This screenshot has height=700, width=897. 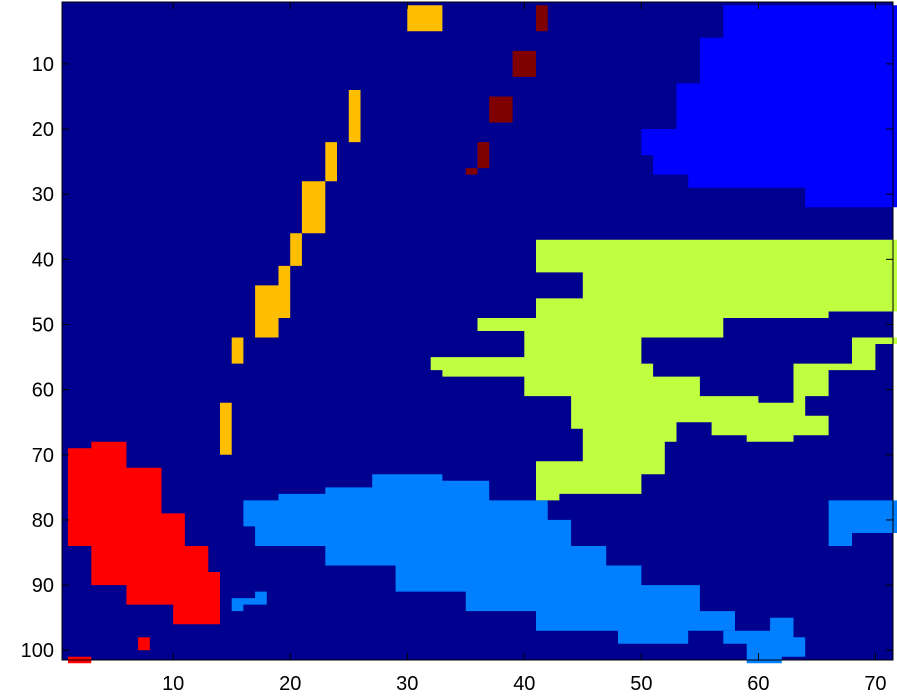 What do you see at coordinates (37, 651) in the screenshot?
I see `y-tick-label: 100` at bounding box center [37, 651].